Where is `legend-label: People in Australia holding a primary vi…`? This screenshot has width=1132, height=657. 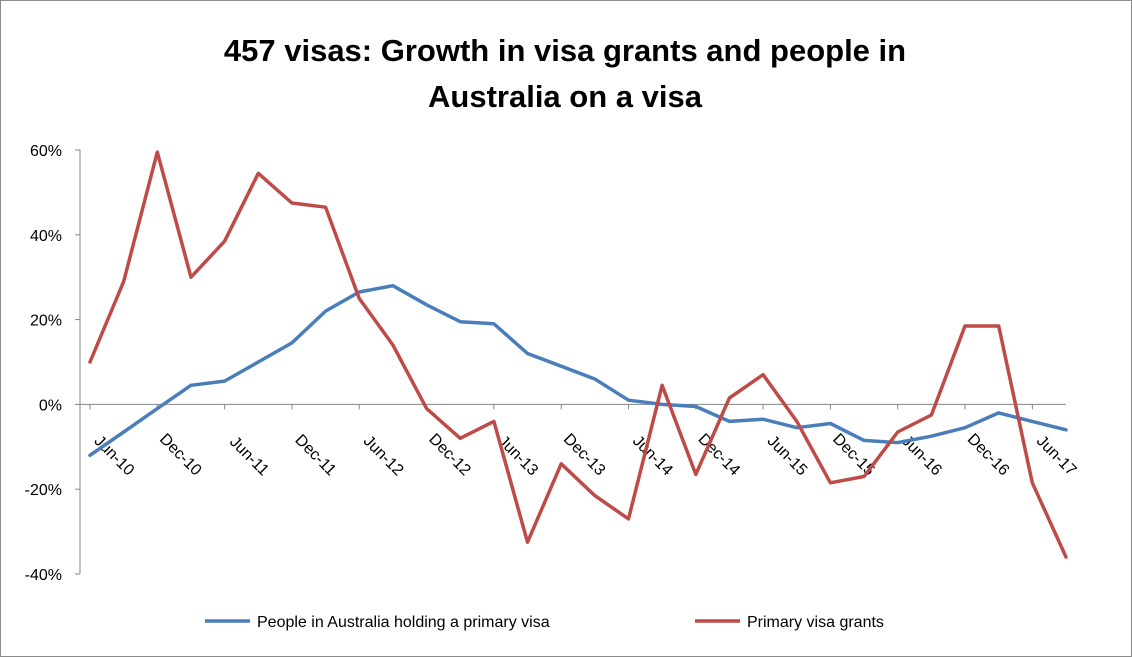
legend-label: People in Australia holding a primary vi… is located at coordinates (403, 622).